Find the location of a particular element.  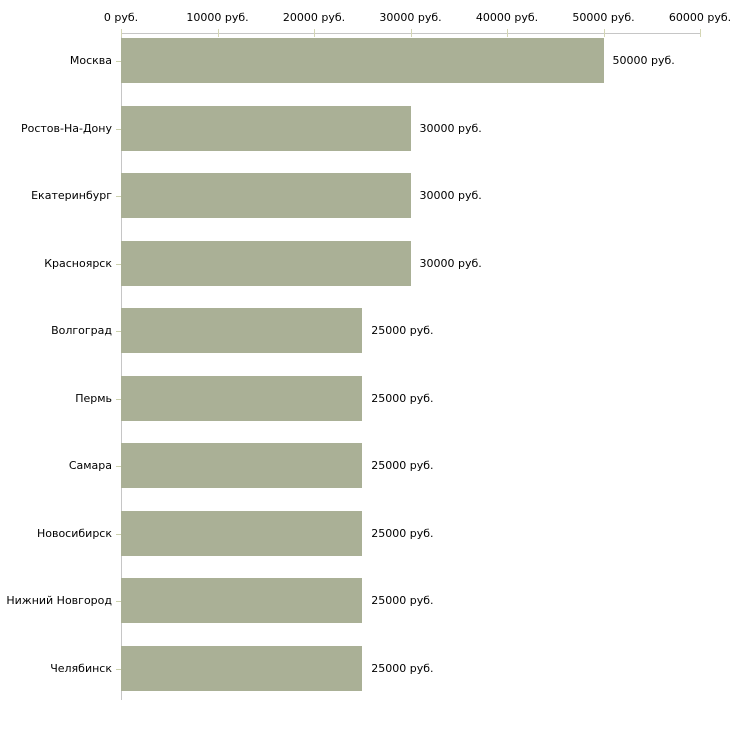

bar-row: Екатеринбург 30000 руб. is located at coordinates (365, 195).